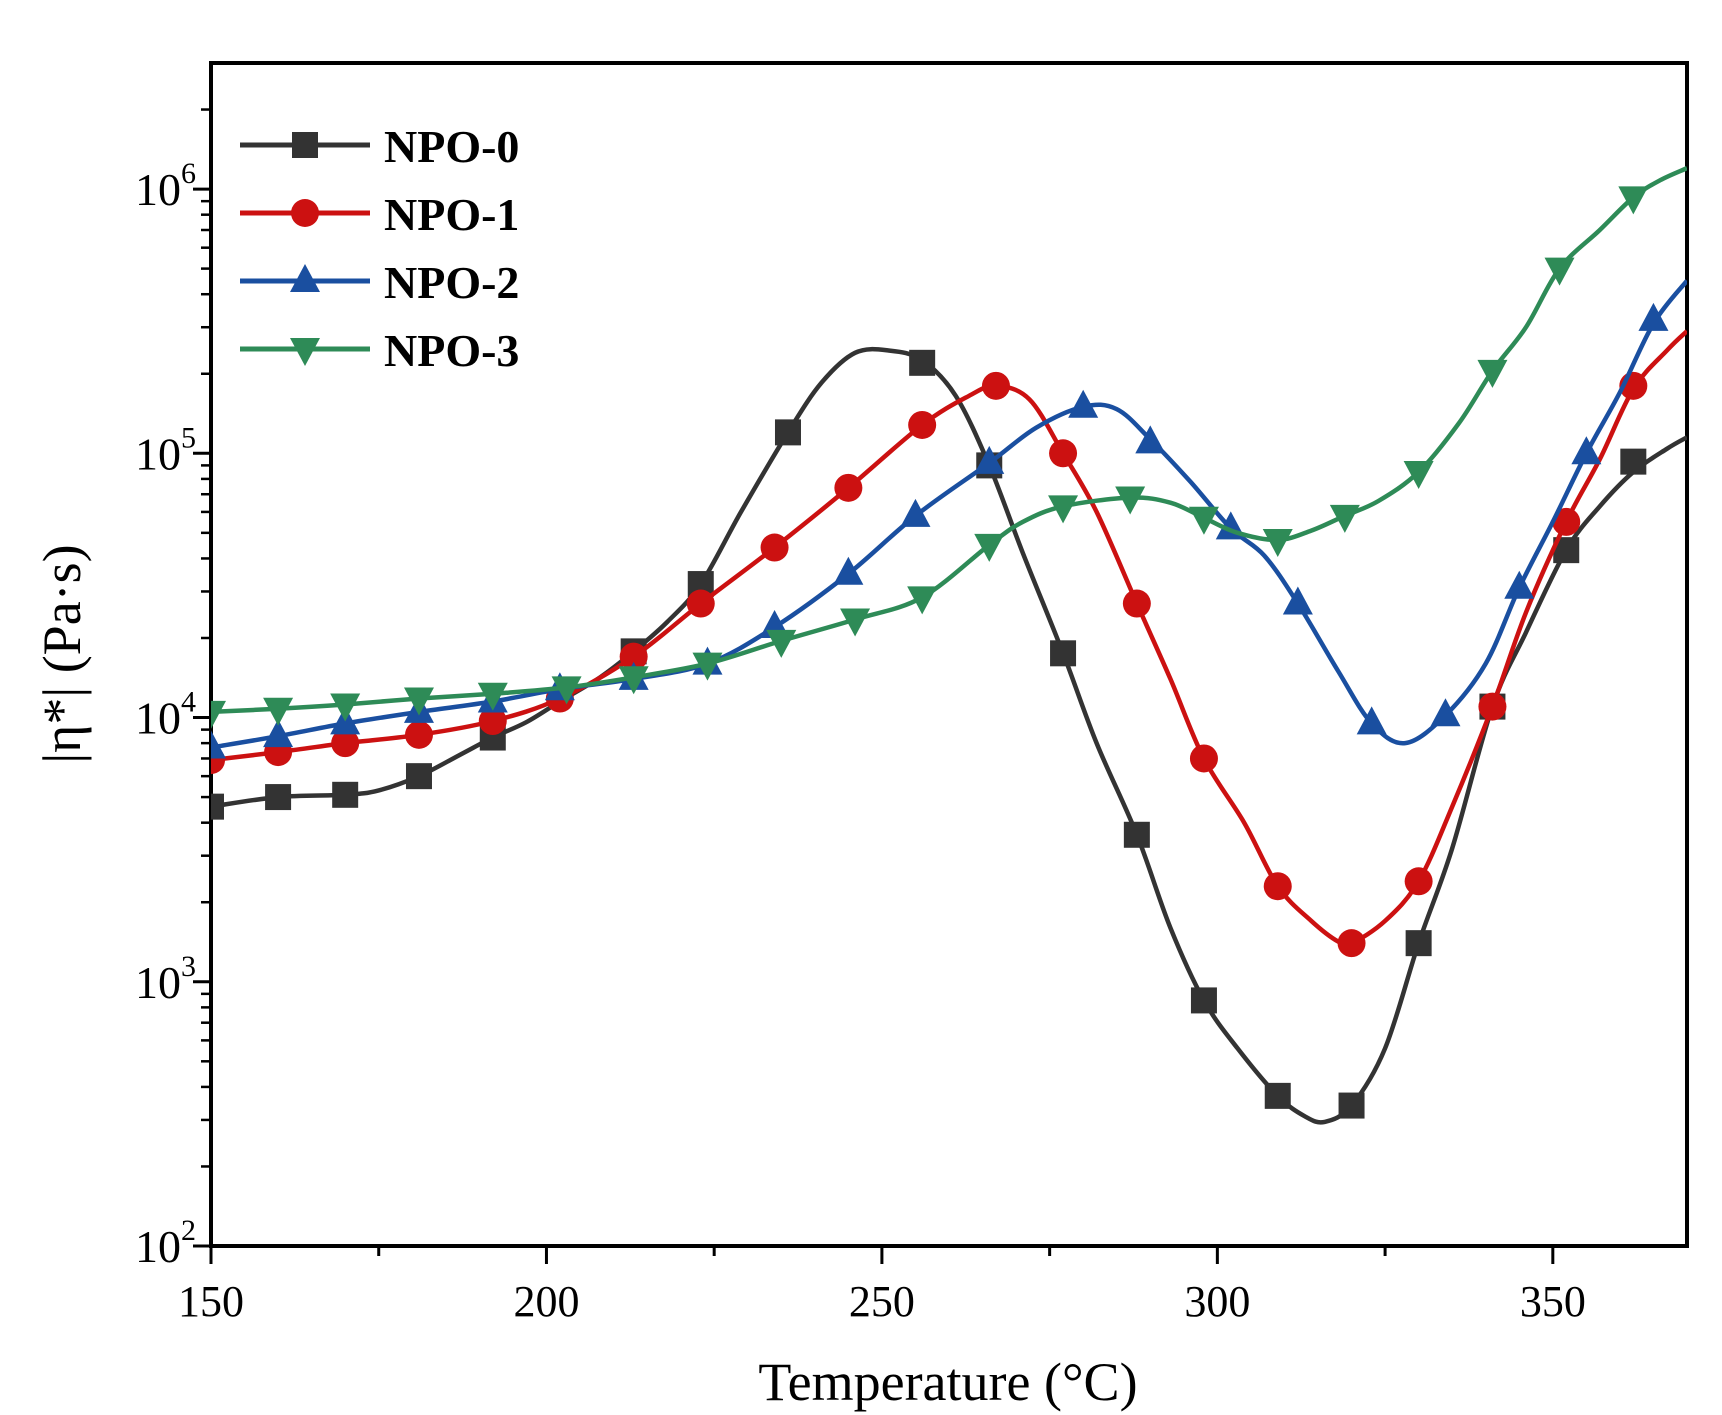 The image size is (1722, 1415). What do you see at coordinates (1553, 1301) in the screenshot?
I see `x-tick-label: 350` at bounding box center [1553, 1301].